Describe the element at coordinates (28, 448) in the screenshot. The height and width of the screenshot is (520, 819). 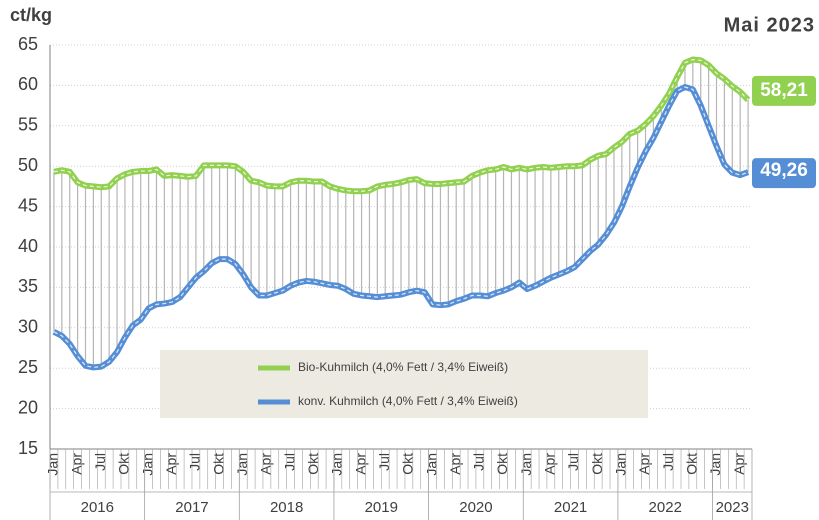
I see `y-tick-label: 15` at that location.